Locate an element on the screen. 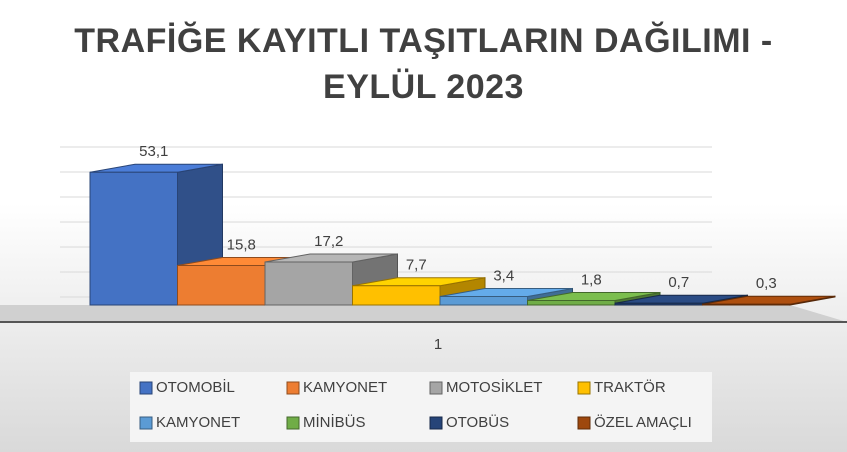 This screenshot has width=847, height=452. data-label: 7,7 is located at coordinates (416, 265).